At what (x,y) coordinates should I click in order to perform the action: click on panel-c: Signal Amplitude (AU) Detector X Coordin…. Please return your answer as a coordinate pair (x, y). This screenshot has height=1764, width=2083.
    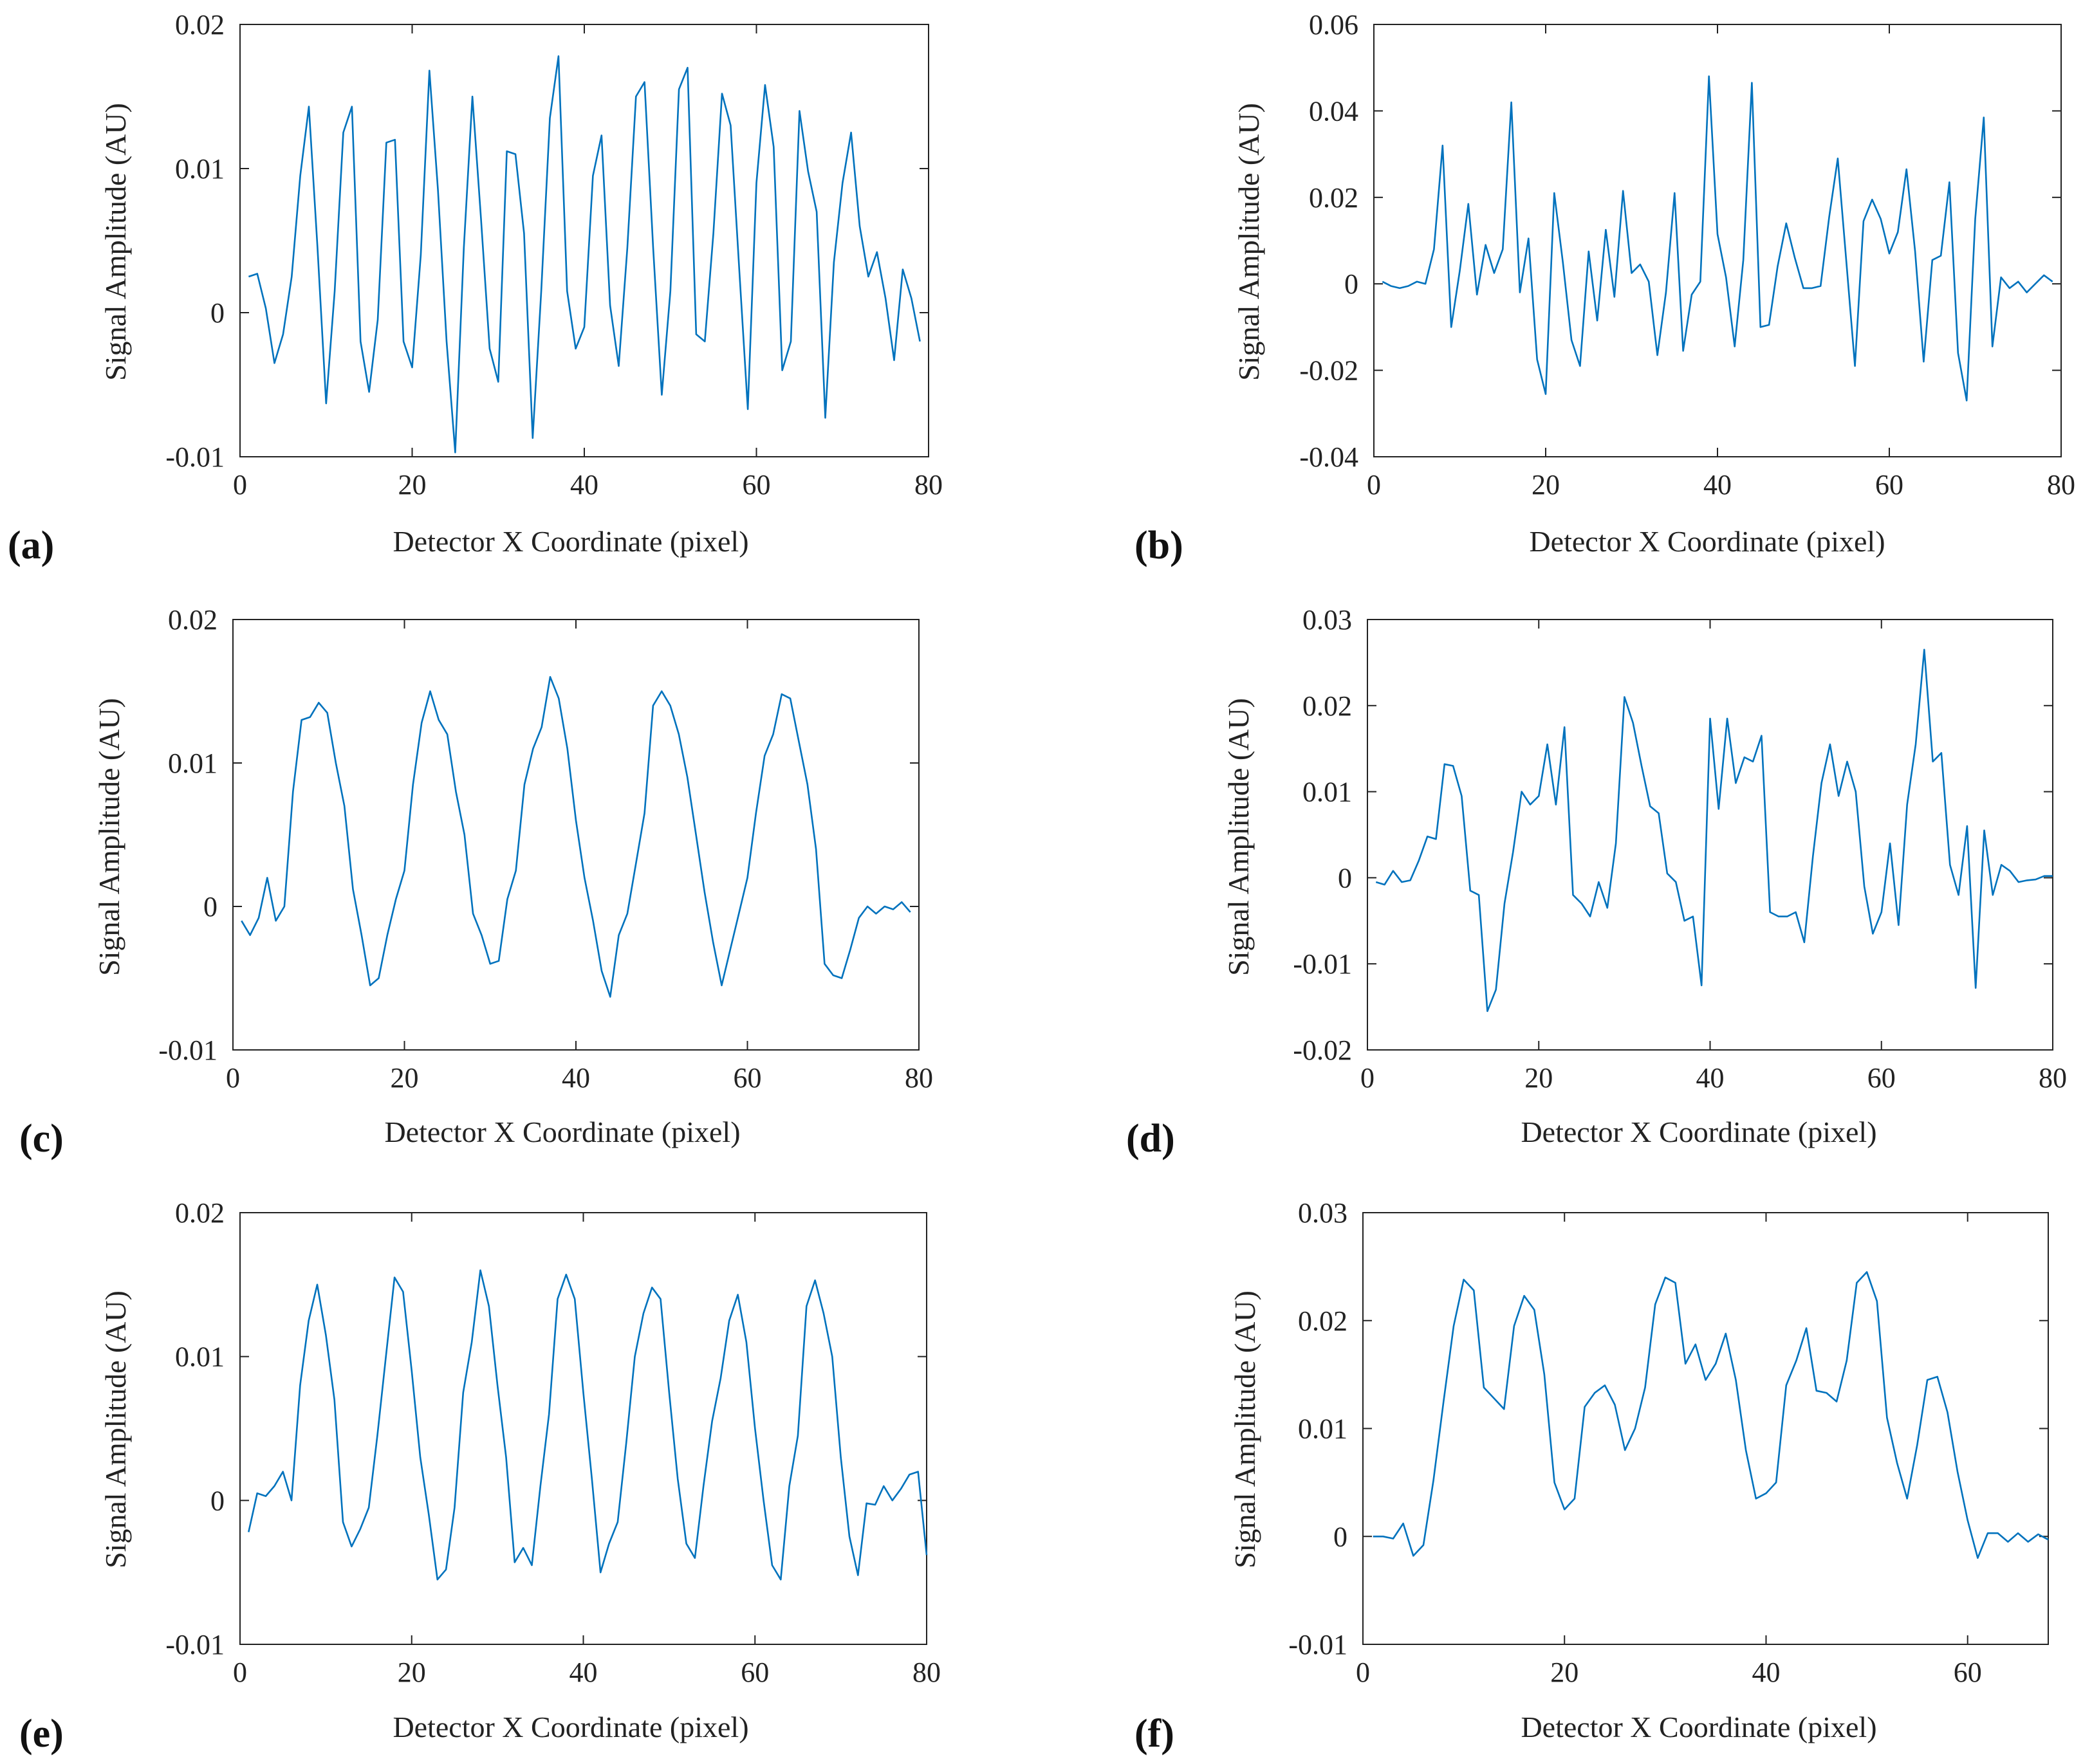
    Looking at the image, I should click on (476, 882).